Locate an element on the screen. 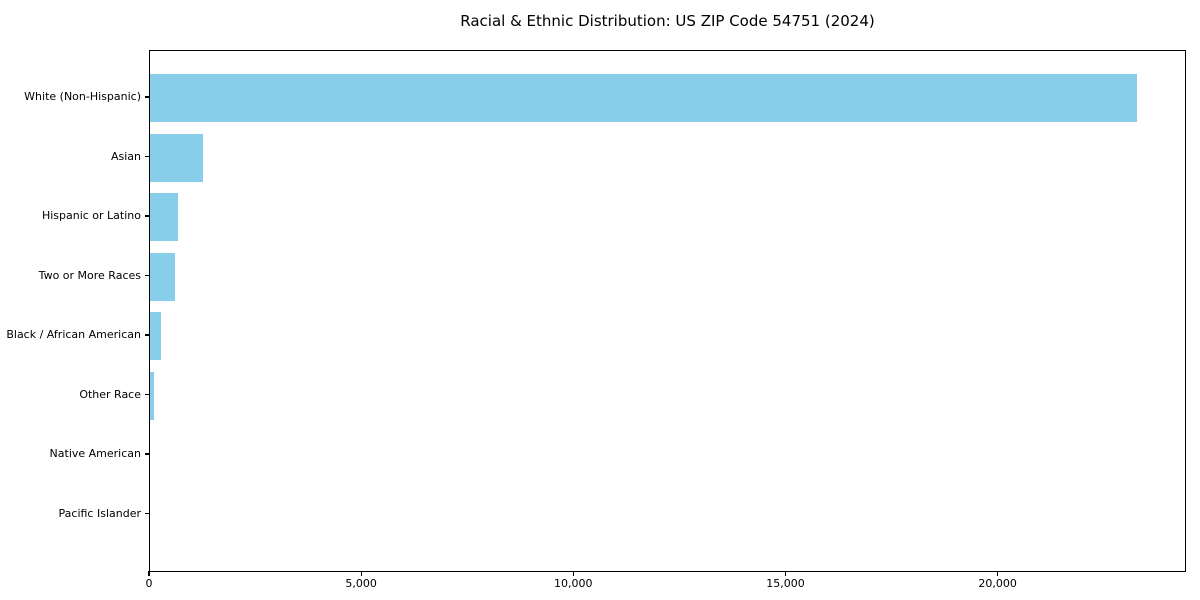 Image resolution: width=1200 pixels, height=600 pixels. y-tick-label-two-or-more-races: Two or More Races is located at coordinates (89, 275).